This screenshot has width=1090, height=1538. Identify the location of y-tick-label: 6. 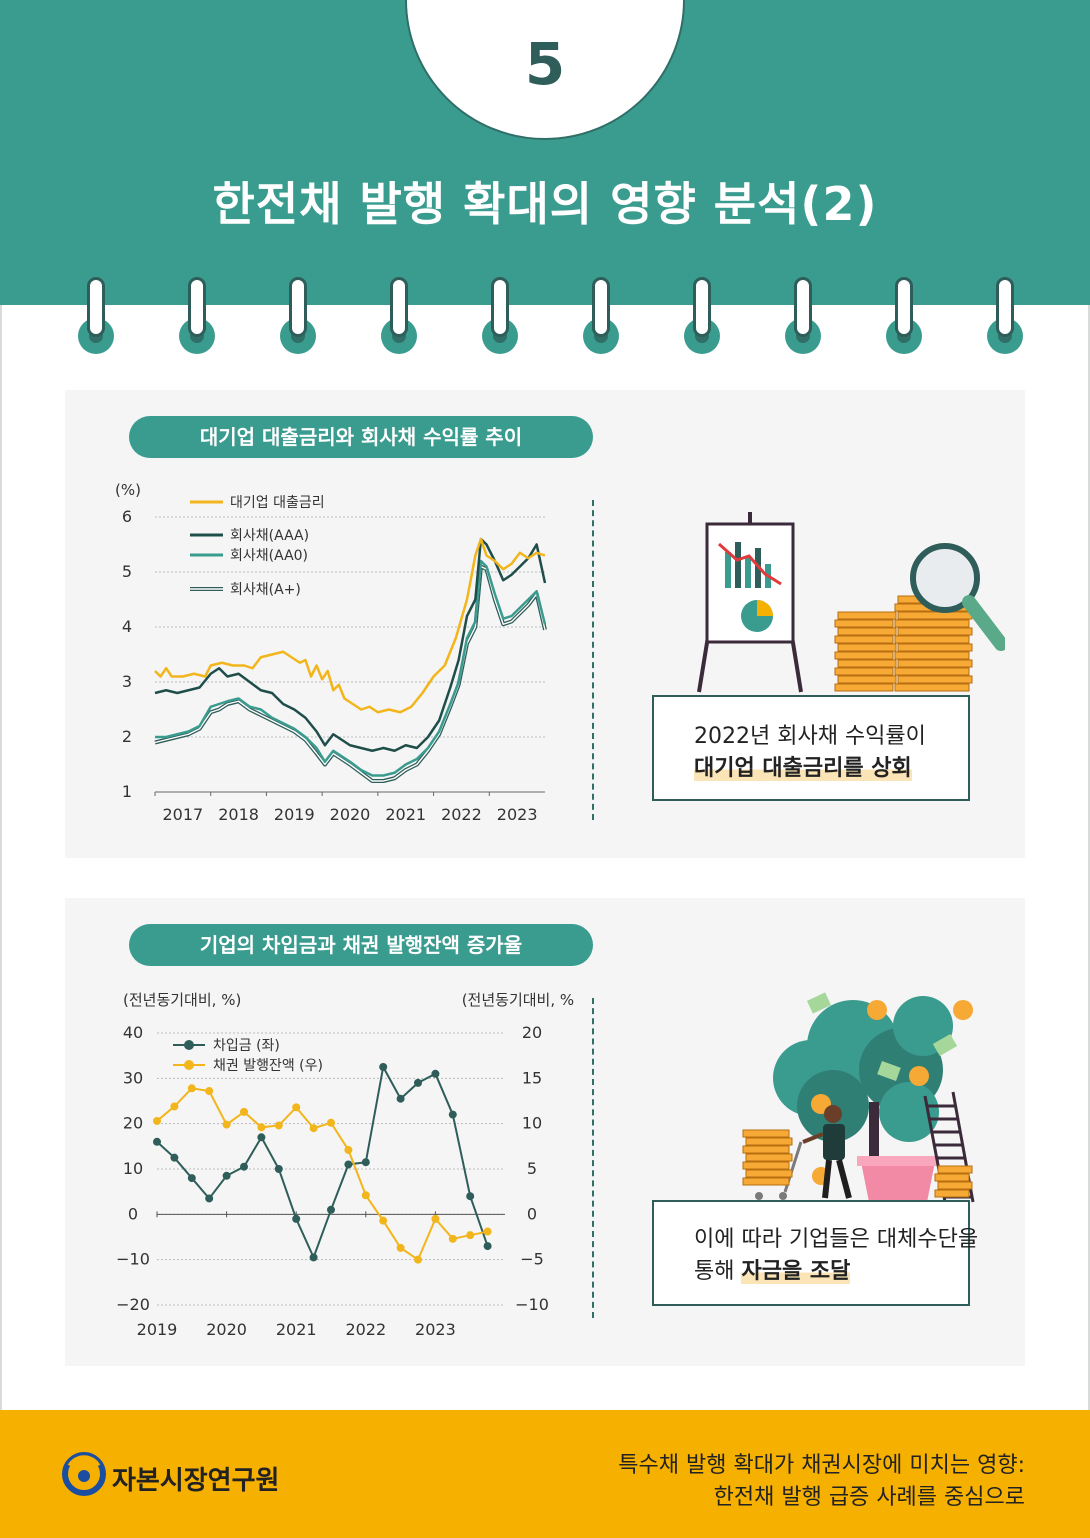
(127, 516).